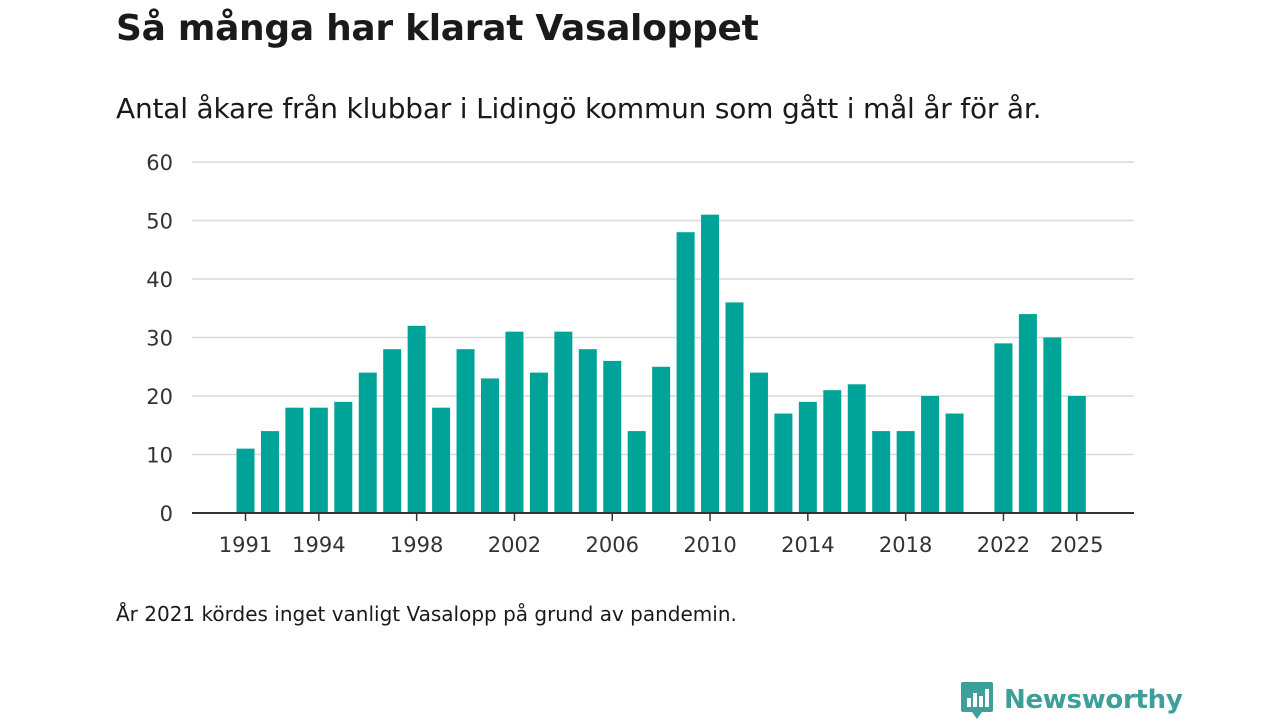  I want to click on bar-1993, so click(294, 460).